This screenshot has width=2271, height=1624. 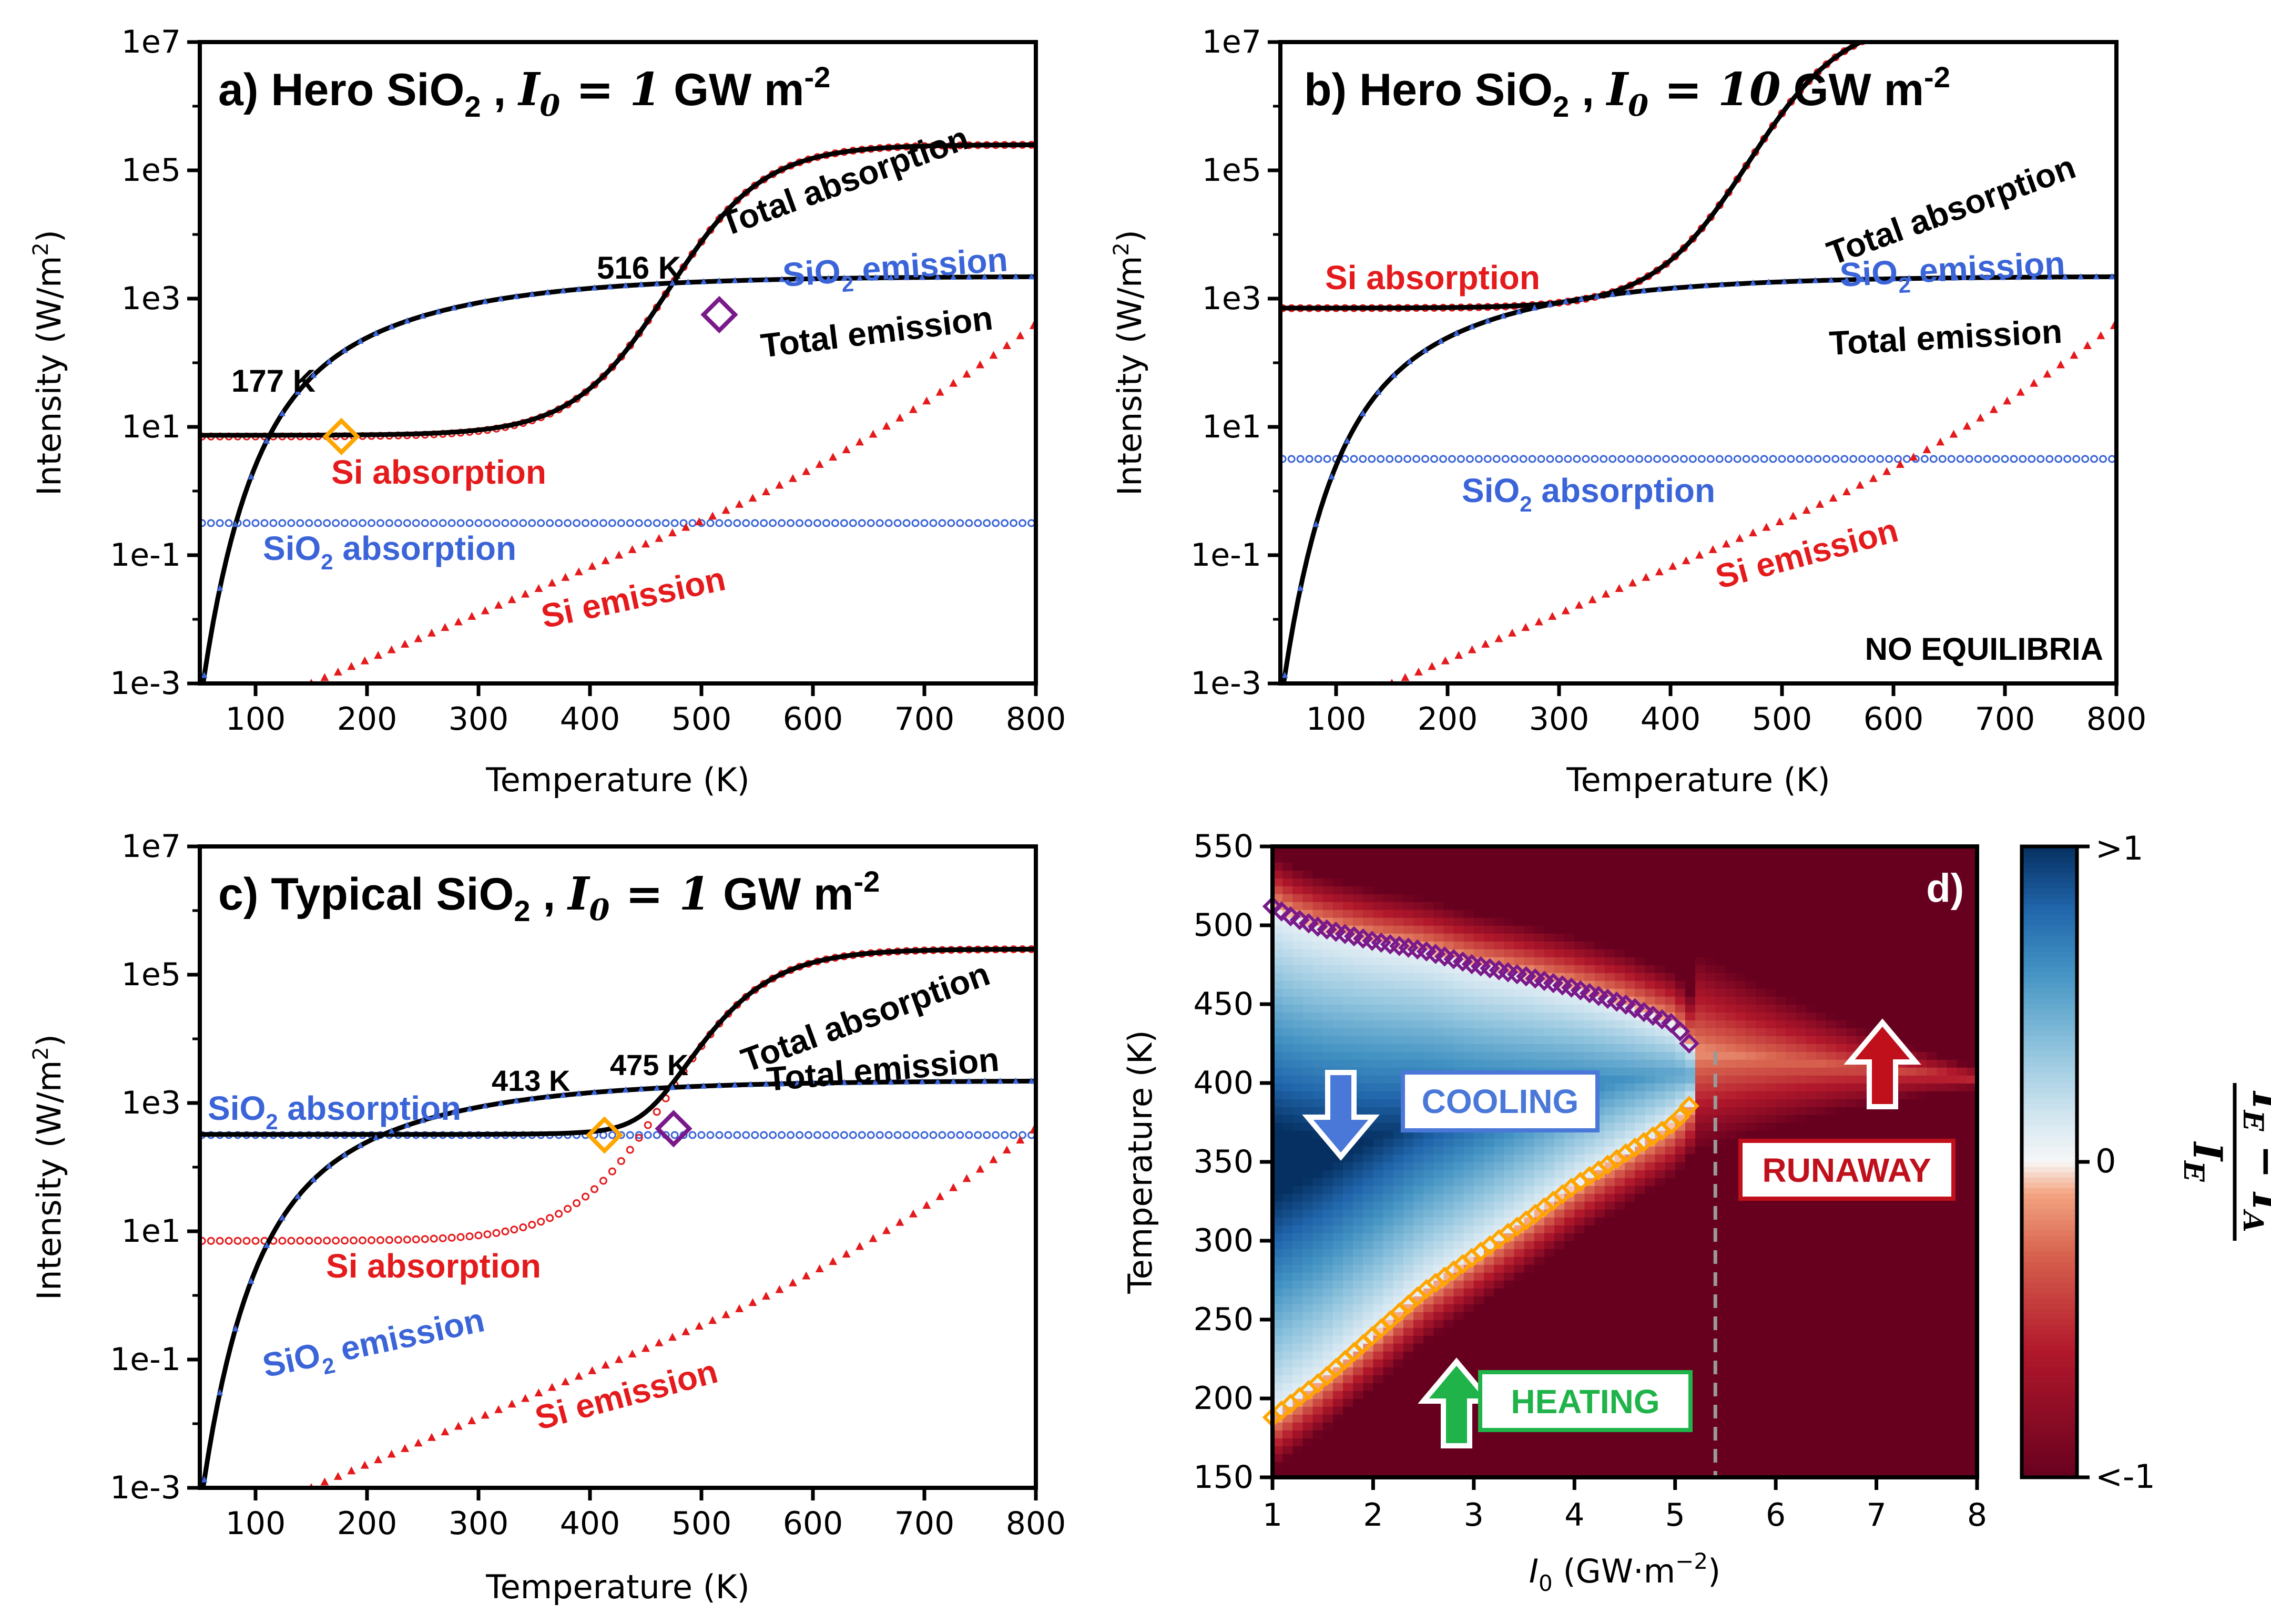 What do you see at coordinates (1448, 719) in the screenshot?
I see `x-tick-label: 200` at bounding box center [1448, 719].